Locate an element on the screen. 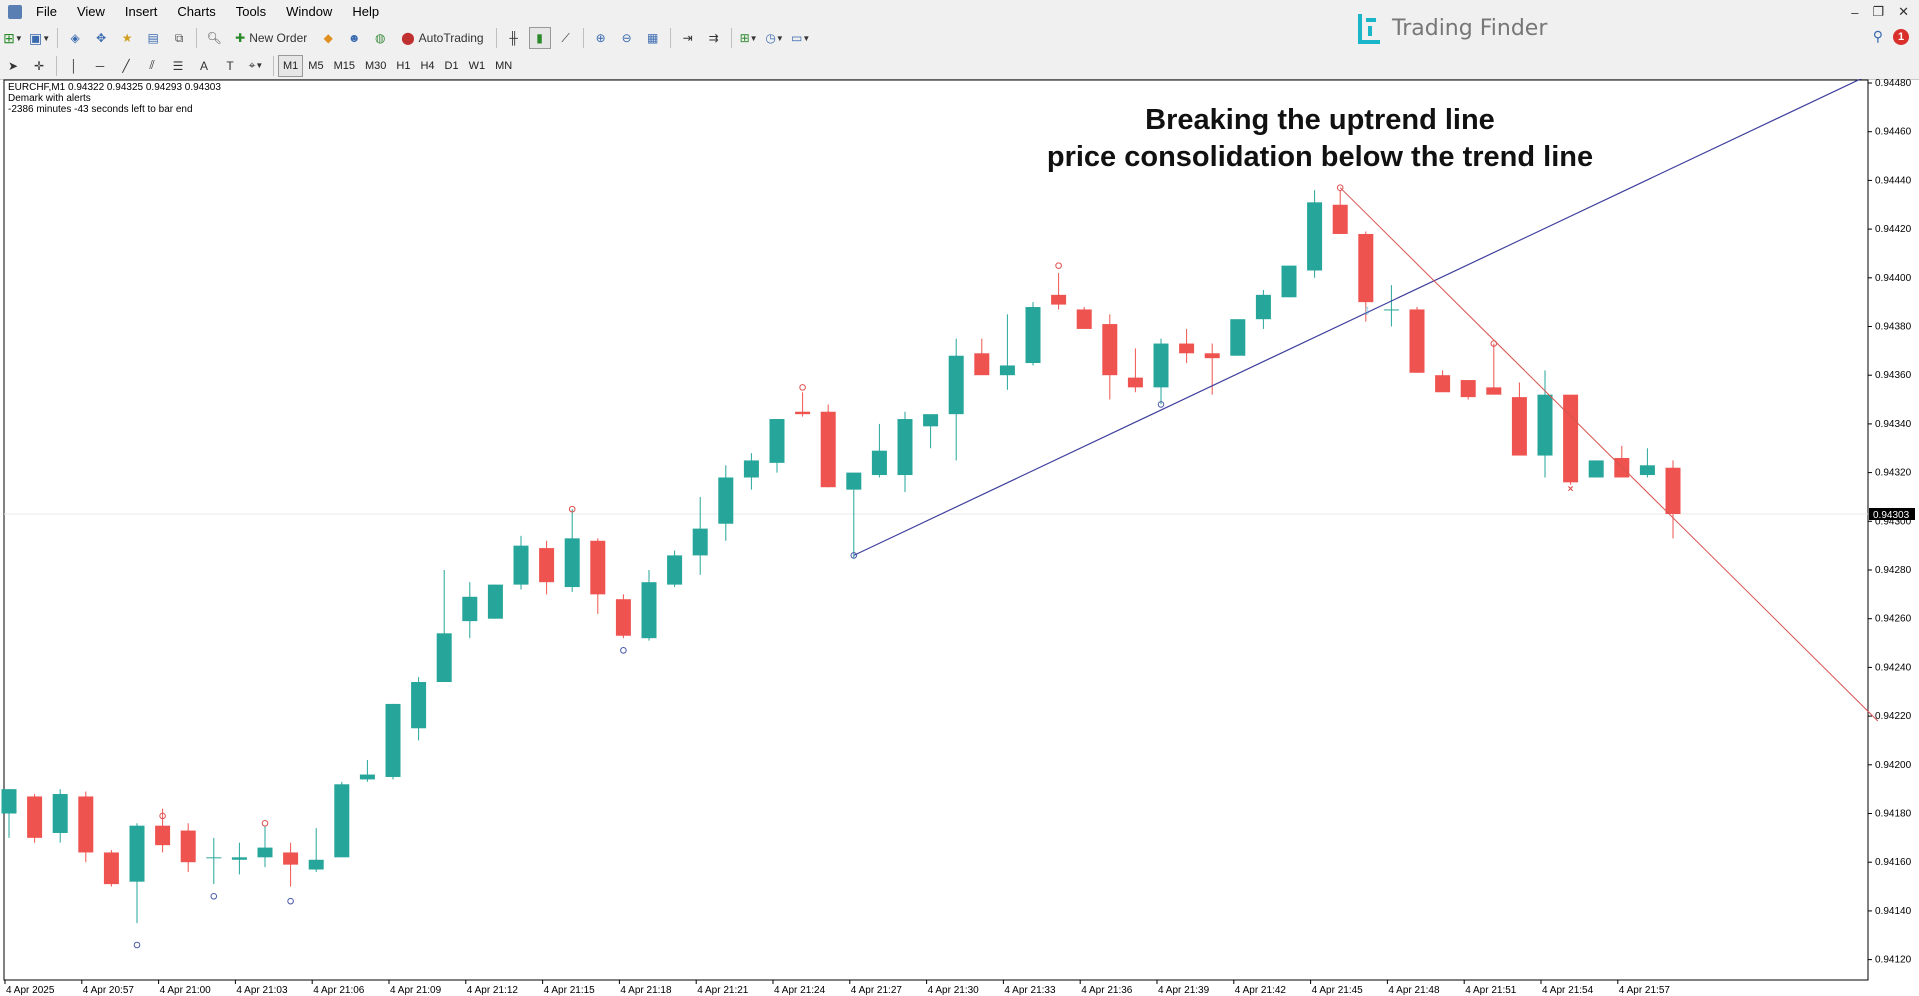  menu-file: File is located at coordinates (46, 11).